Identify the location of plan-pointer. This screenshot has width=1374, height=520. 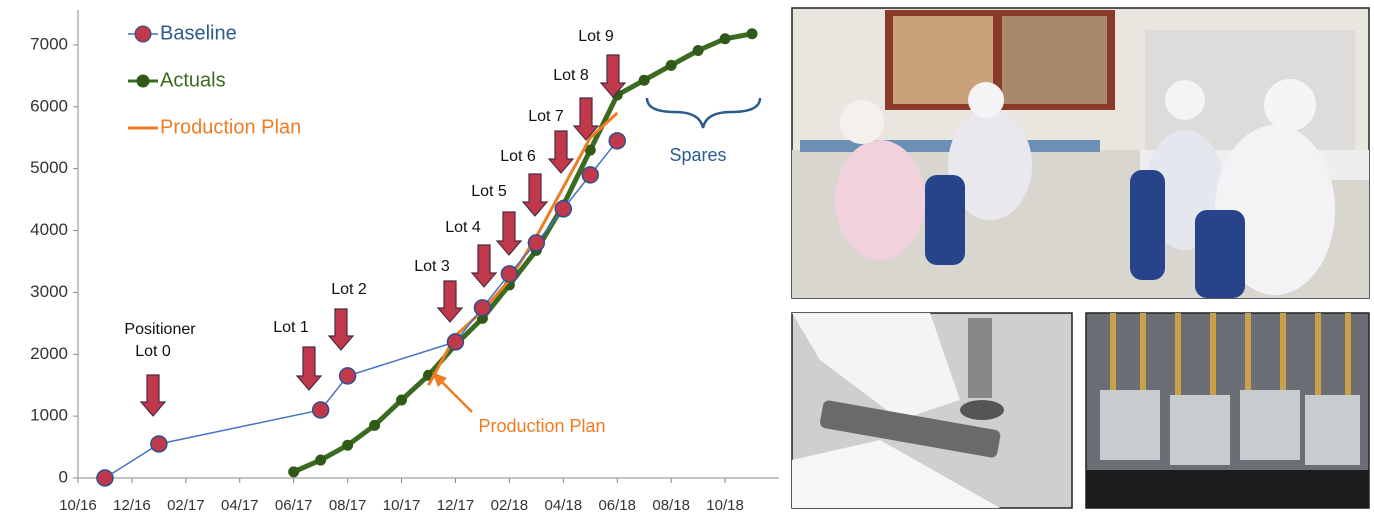
(456, 396).